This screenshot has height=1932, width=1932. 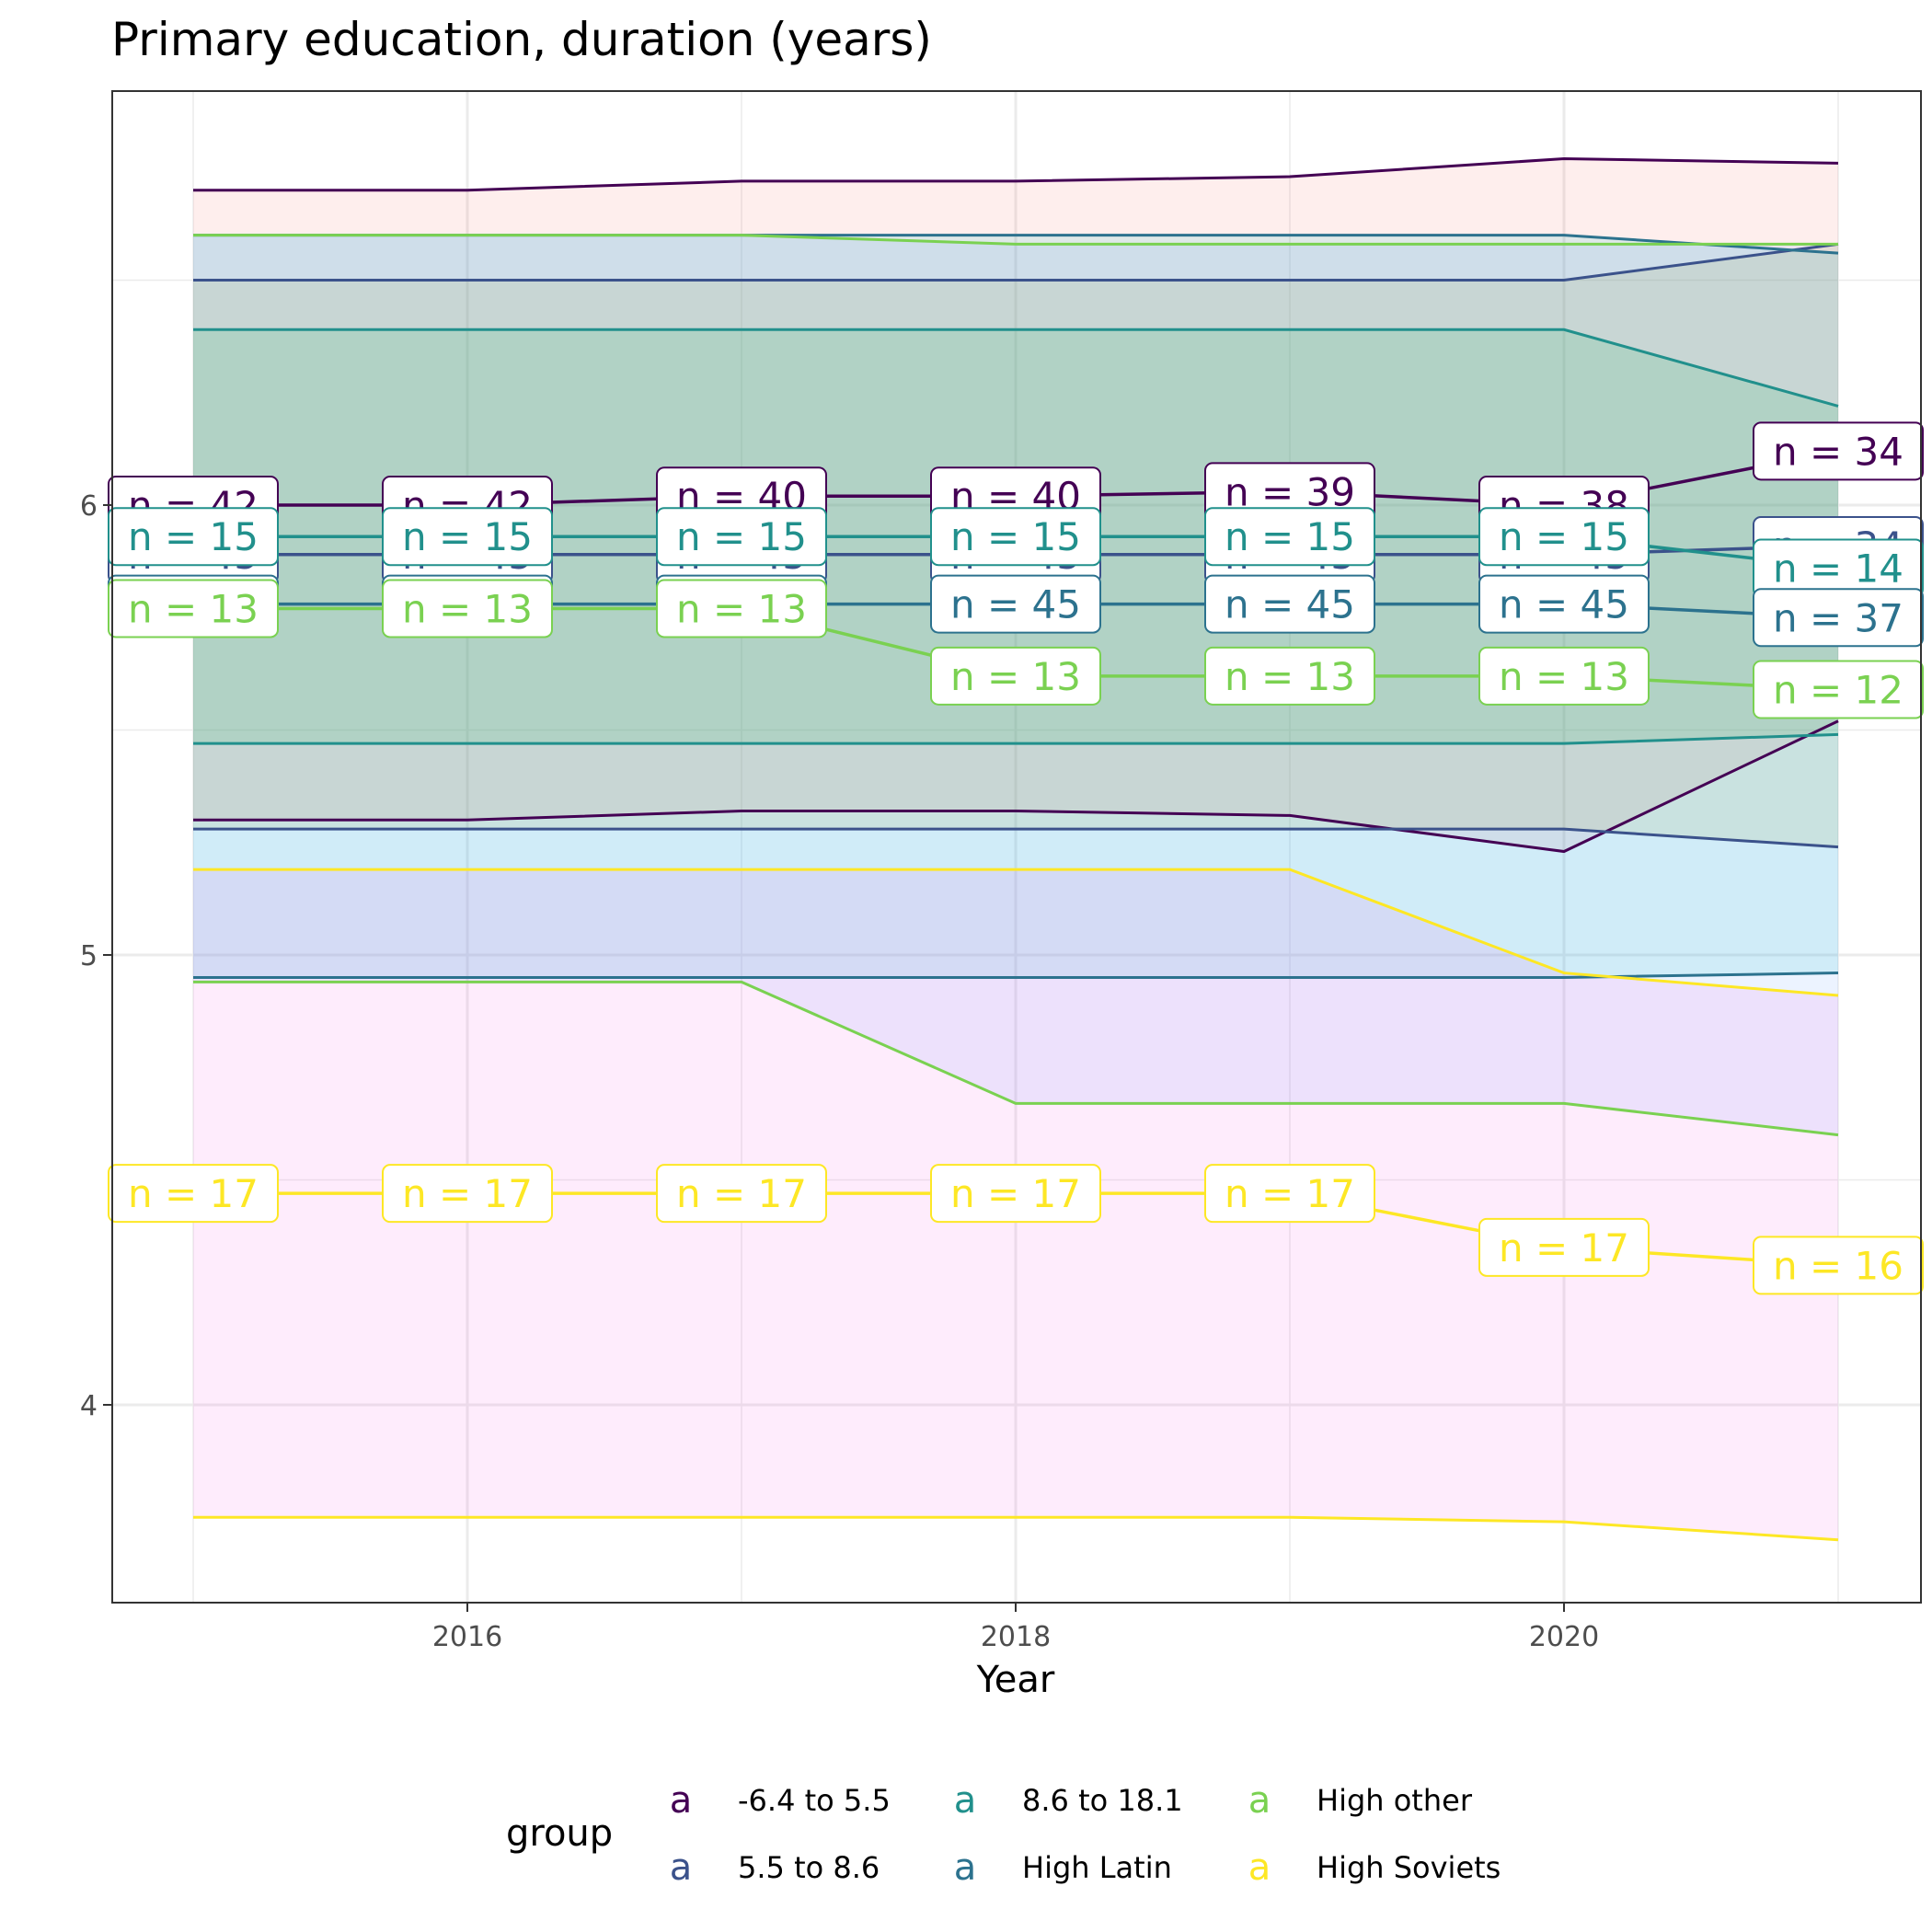 I want to click on legend-label: High other, so click(x=1395, y=1800).